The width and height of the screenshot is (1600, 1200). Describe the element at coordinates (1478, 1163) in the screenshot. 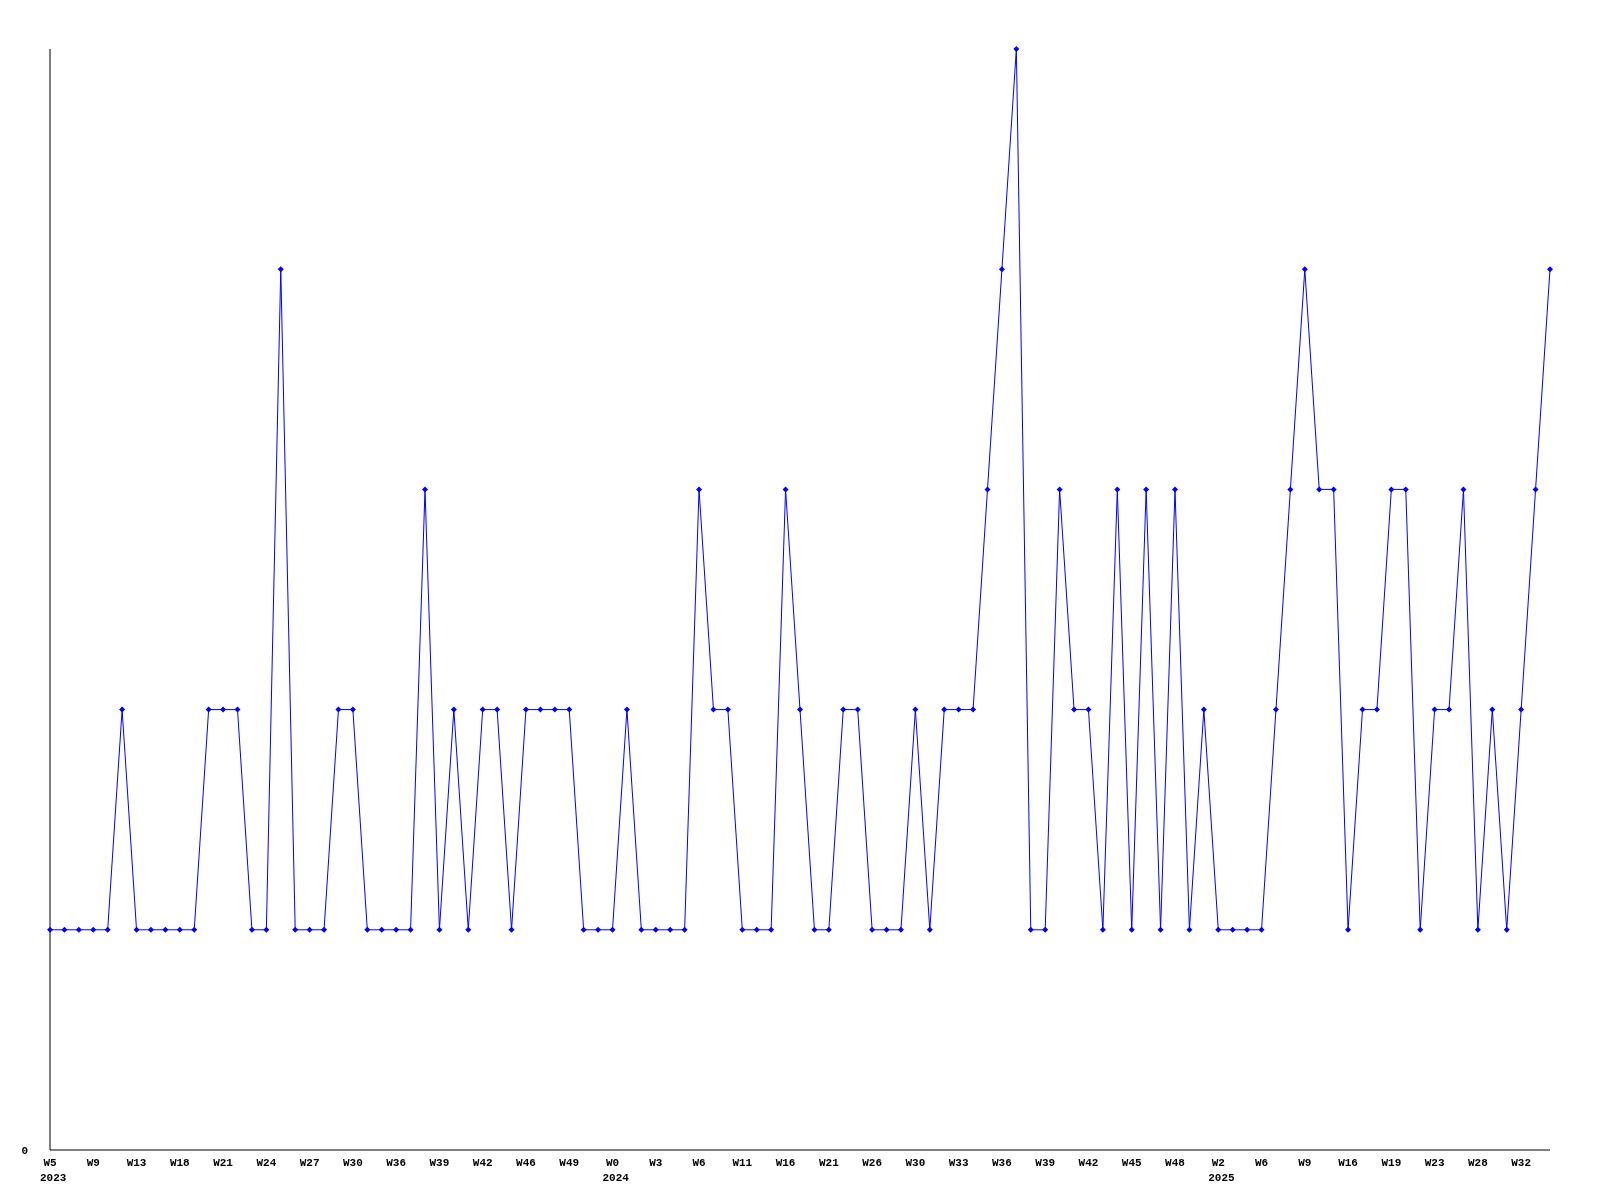

I see `x-tick-label: W28` at that location.